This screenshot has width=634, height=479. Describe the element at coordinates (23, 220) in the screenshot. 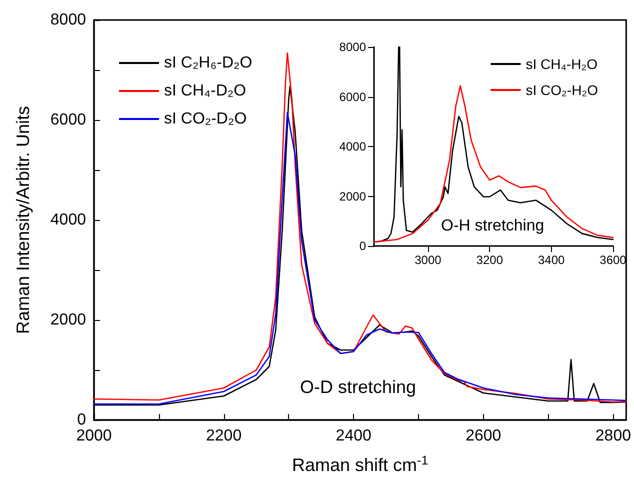

I see `y-axis-title: Raman Intensity/Arbitr. Units` at that location.